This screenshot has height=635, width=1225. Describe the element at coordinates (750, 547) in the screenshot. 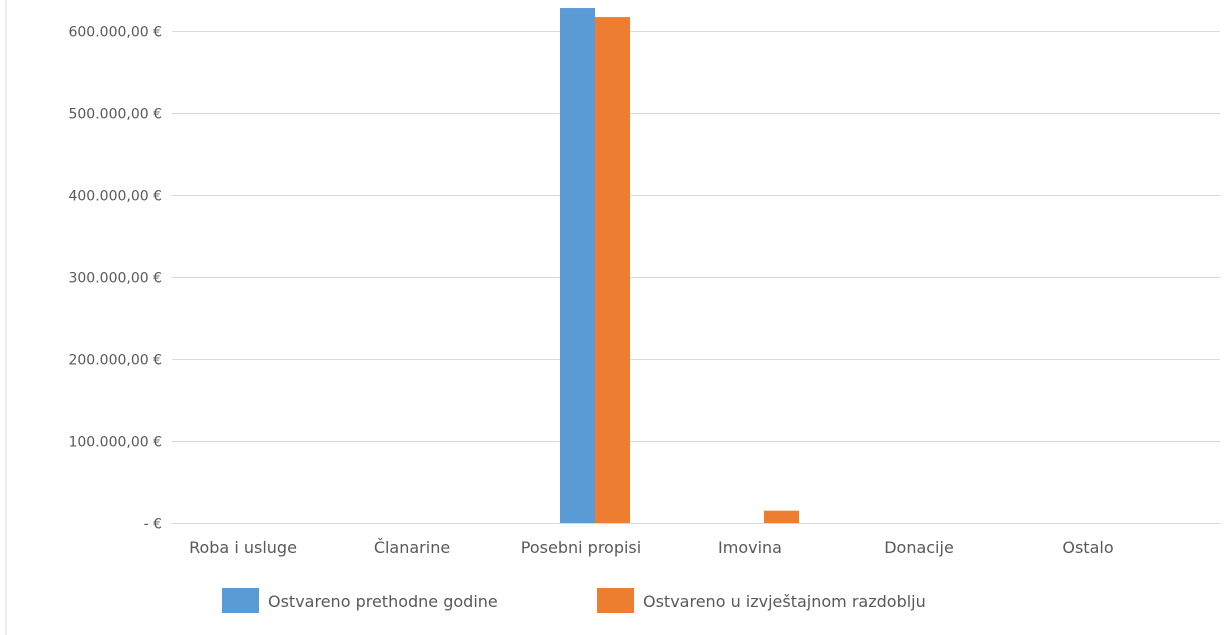

I see `x-tick-label: Imovina` at that location.